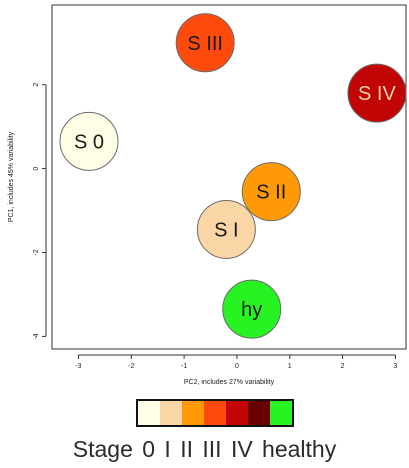 This screenshot has height=468, width=409. I want to click on stage-color-legend, so click(215, 413).